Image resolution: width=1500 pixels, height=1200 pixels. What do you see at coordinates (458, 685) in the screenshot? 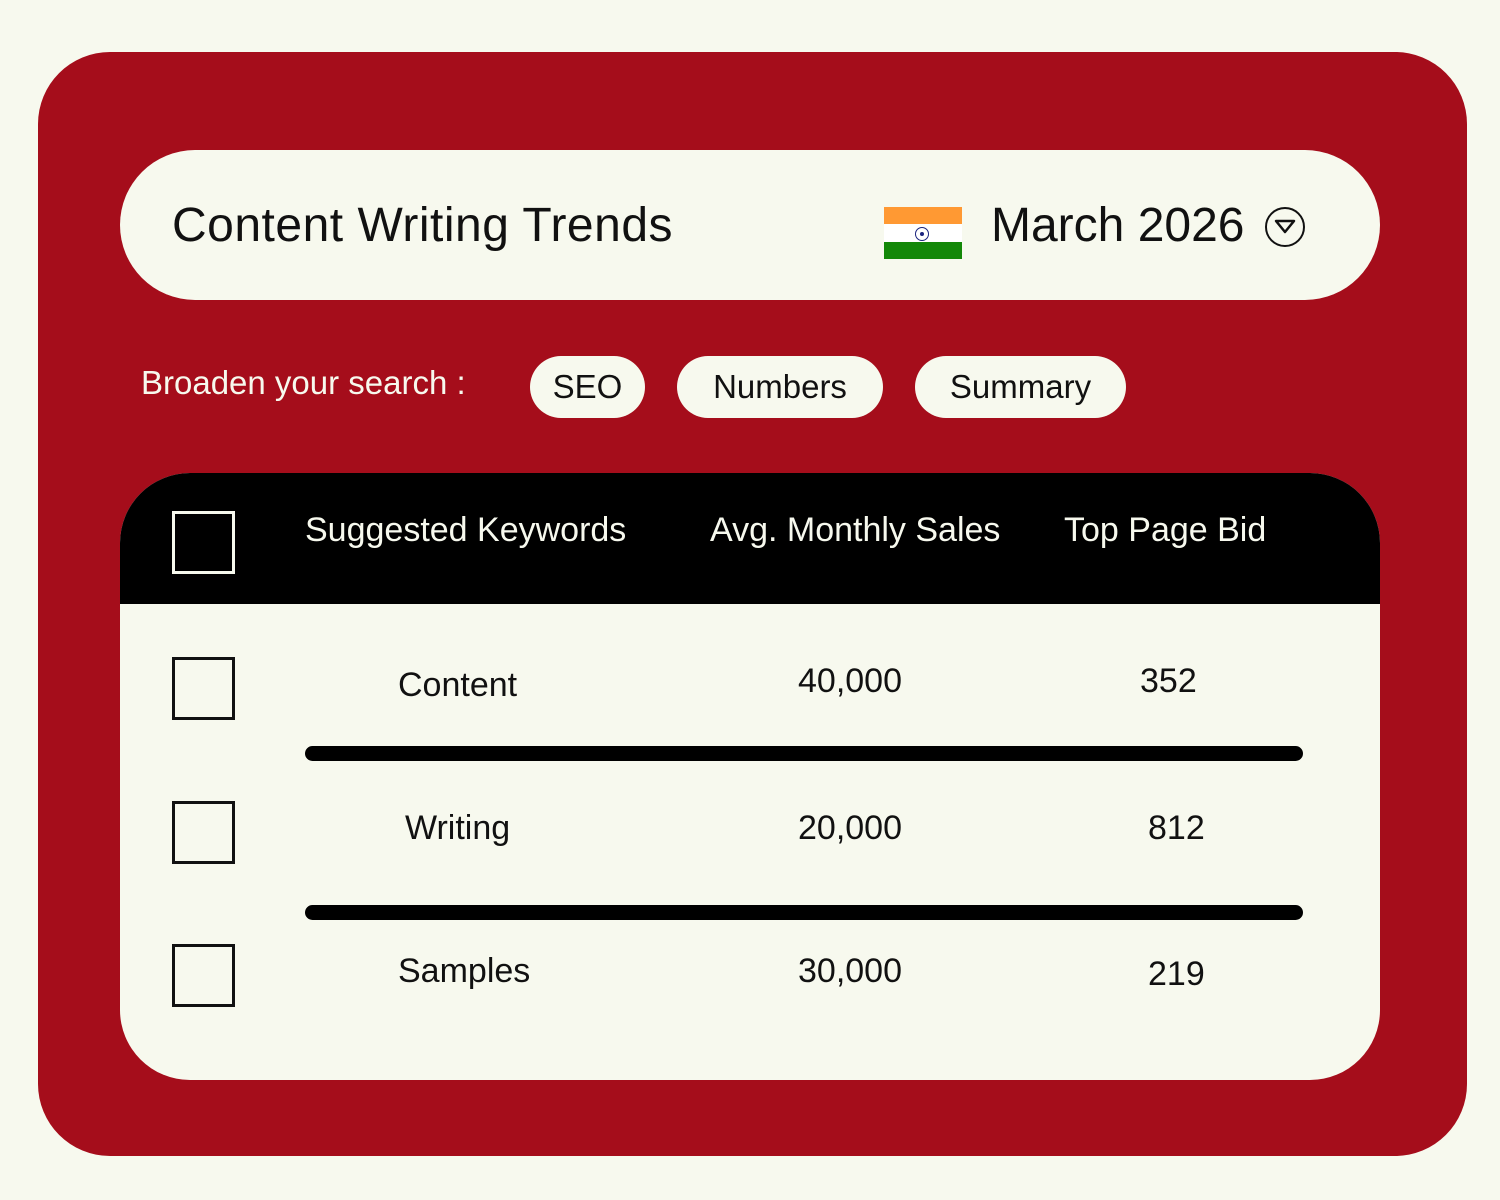
I see `keyword-cell: Content` at bounding box center [458, 685].